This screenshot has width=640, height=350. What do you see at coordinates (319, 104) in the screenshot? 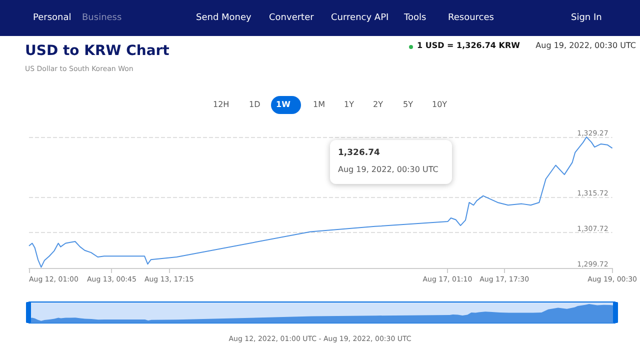
I see `text: 1M` at bounding box center [319, 104].